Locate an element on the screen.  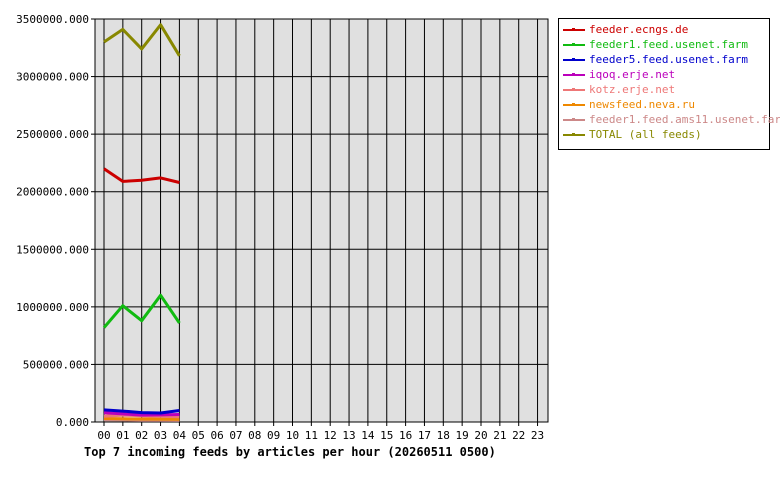
y-tick-label: 1500000.000 is located at coordinates (52, 249).